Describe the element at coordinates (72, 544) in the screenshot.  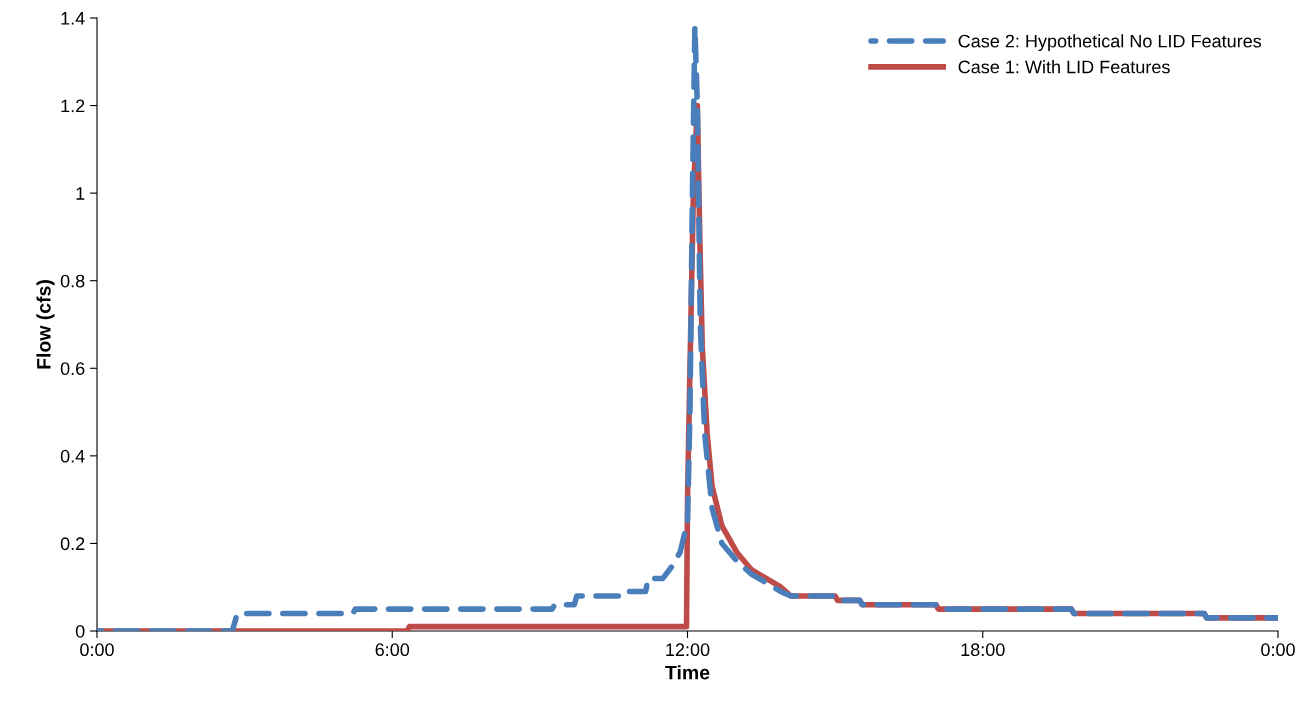
I see `y-tick-label: 0.2` at that location.